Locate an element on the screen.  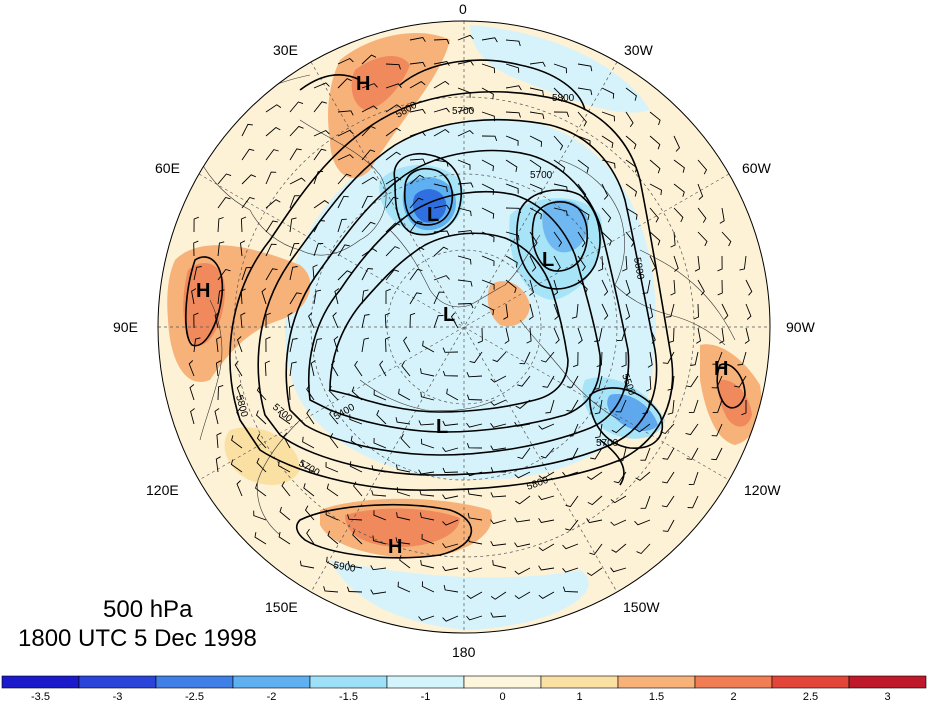
colorbar-box is located at coordinates (579, 682).